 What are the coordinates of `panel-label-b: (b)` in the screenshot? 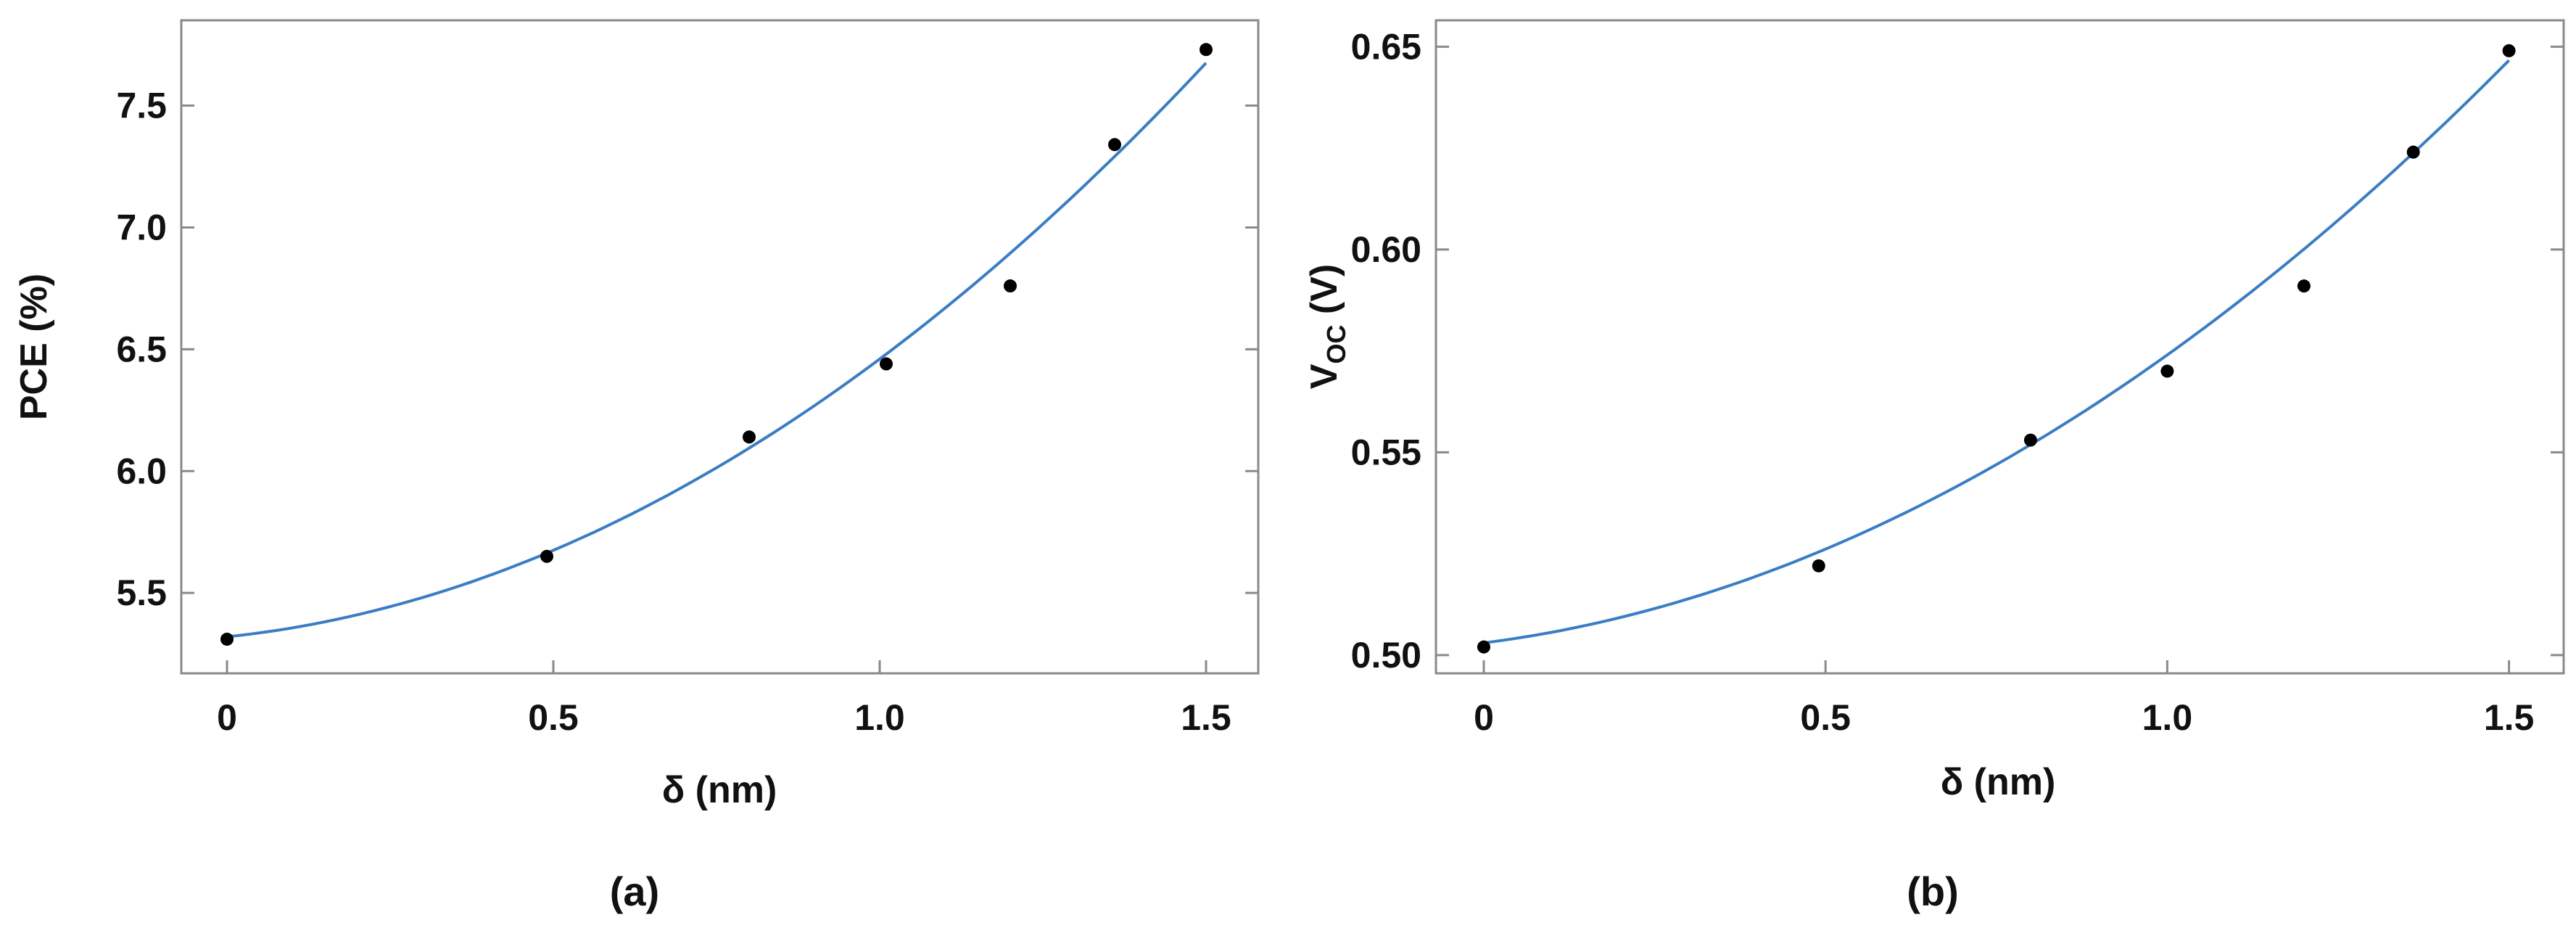 It's located at (1933, 892).